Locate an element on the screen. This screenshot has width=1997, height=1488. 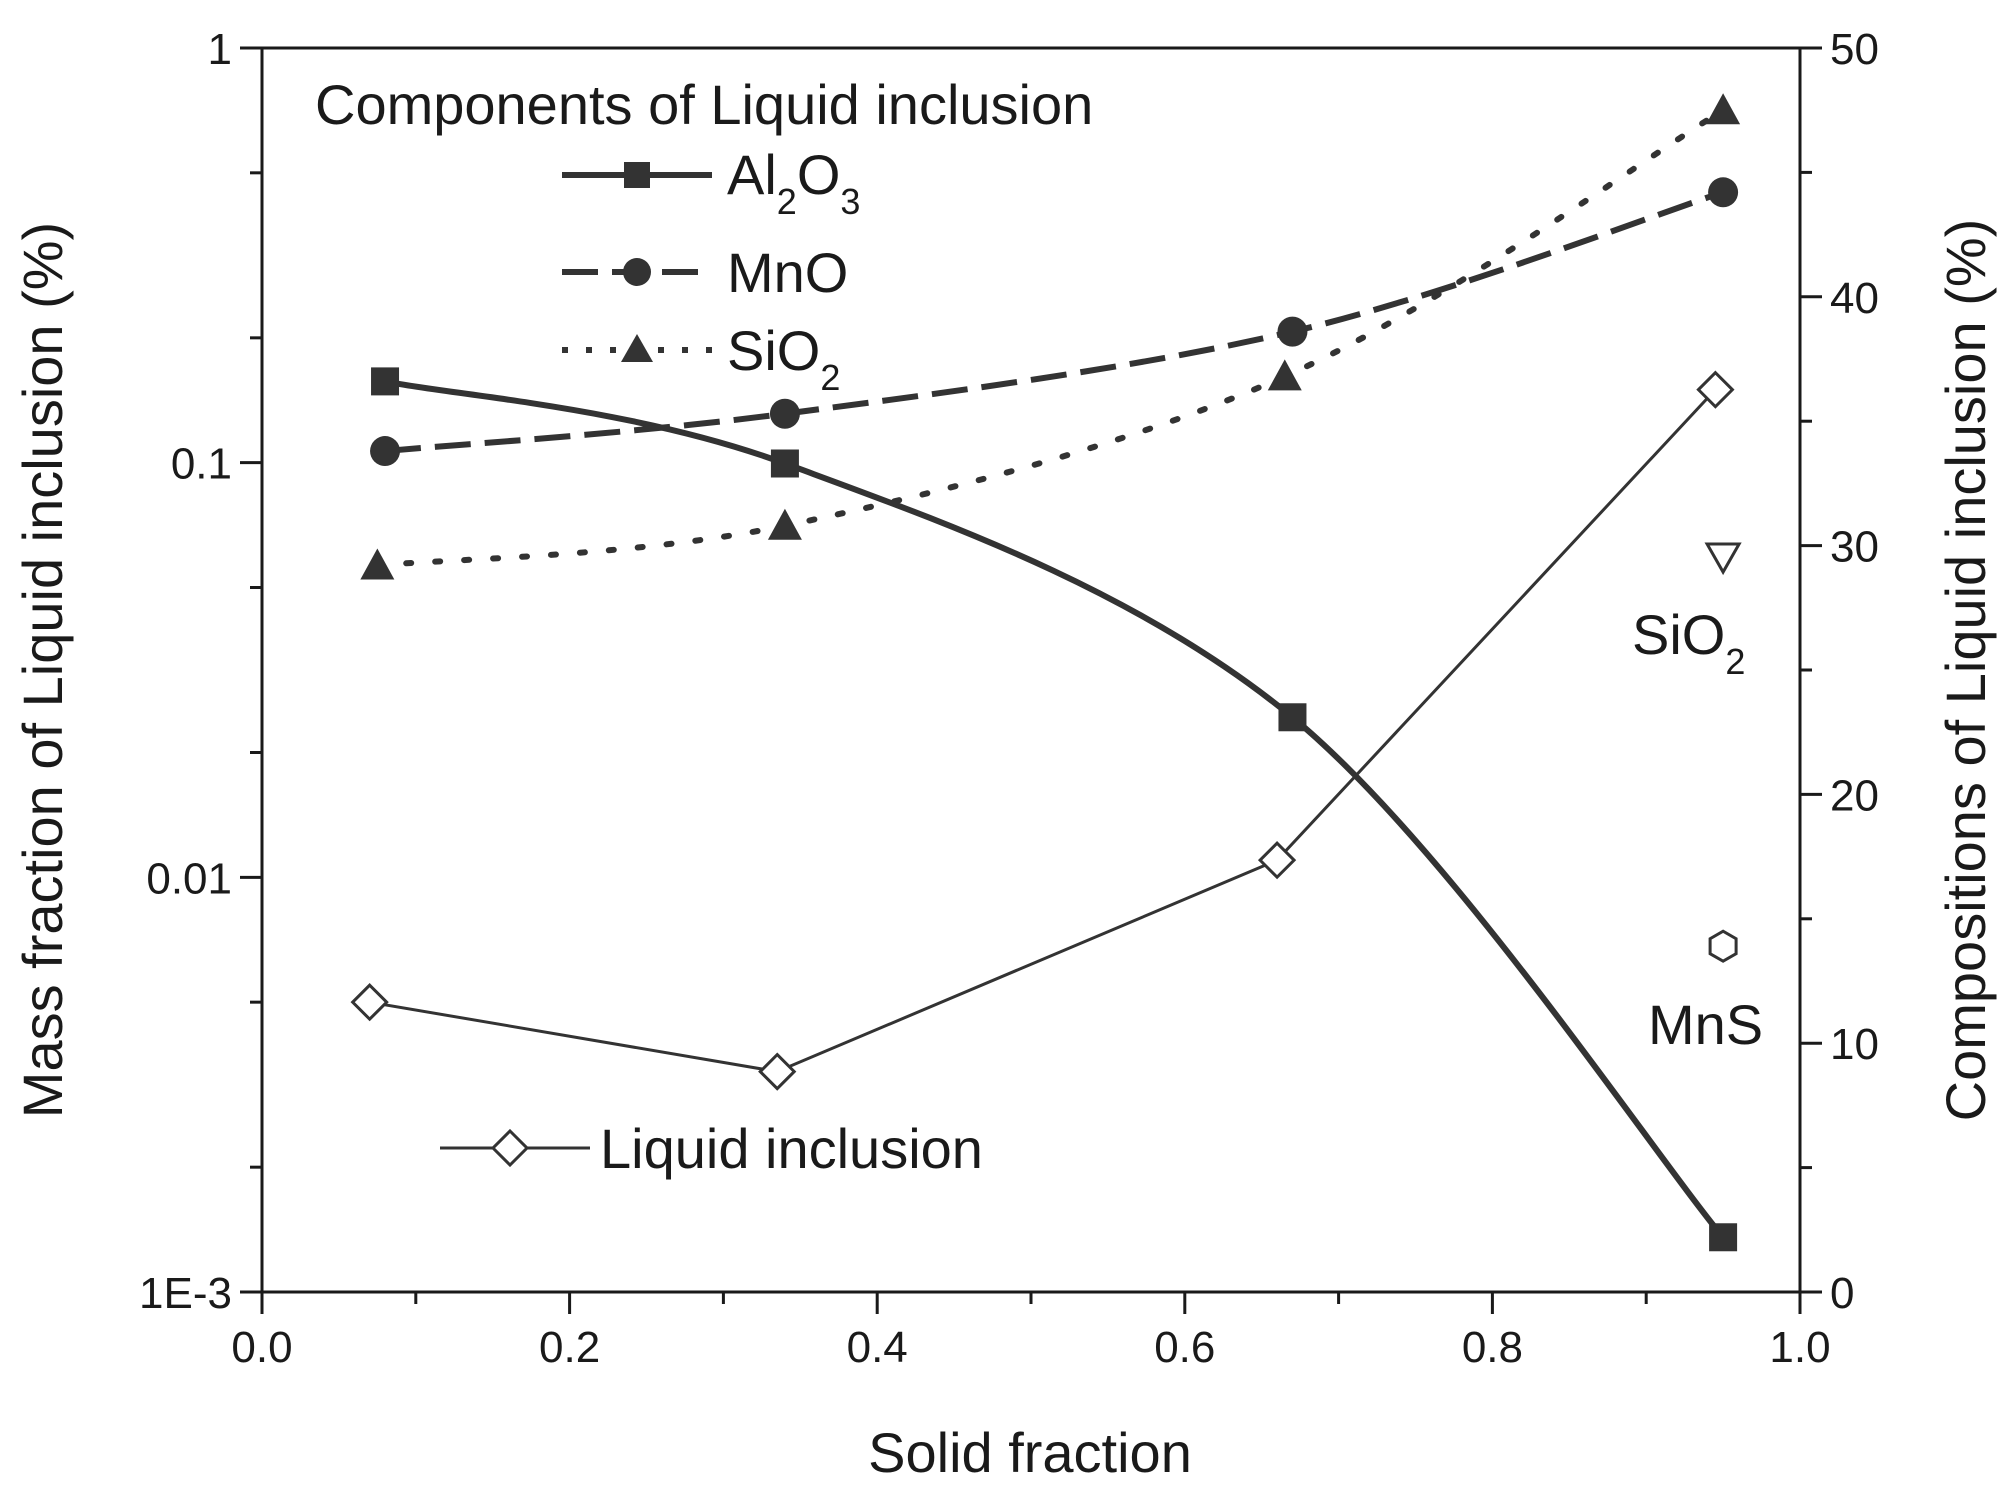
left-tick-label: 0.1 is located at coordinates (201, 464).